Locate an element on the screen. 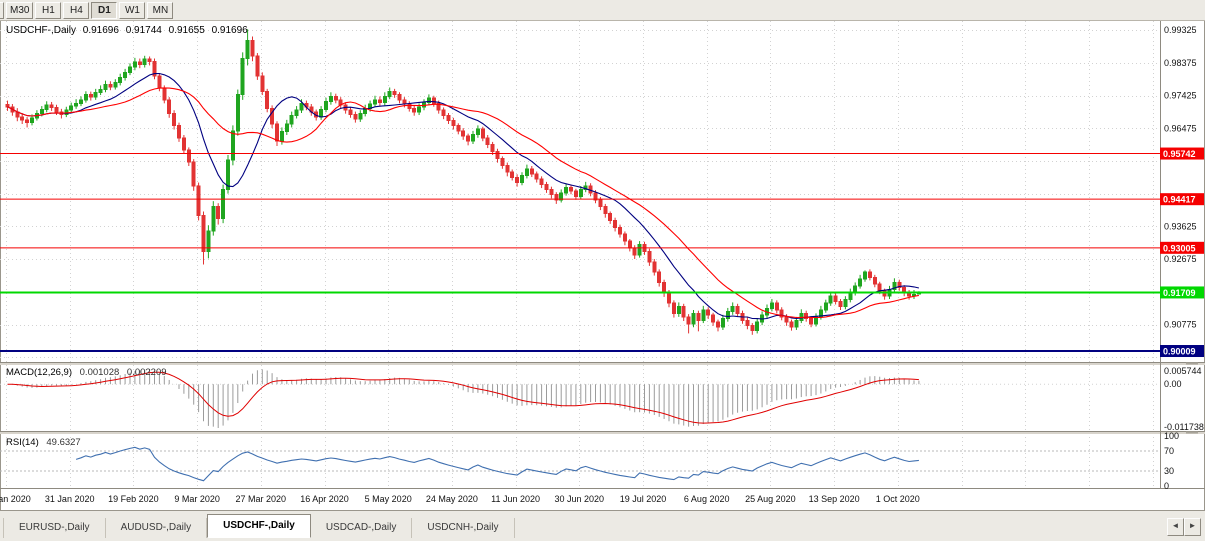 The height and width of the screenshot is (541, 1205). date-label: 16 Apr 2020 is located at coordinates (324, 499).